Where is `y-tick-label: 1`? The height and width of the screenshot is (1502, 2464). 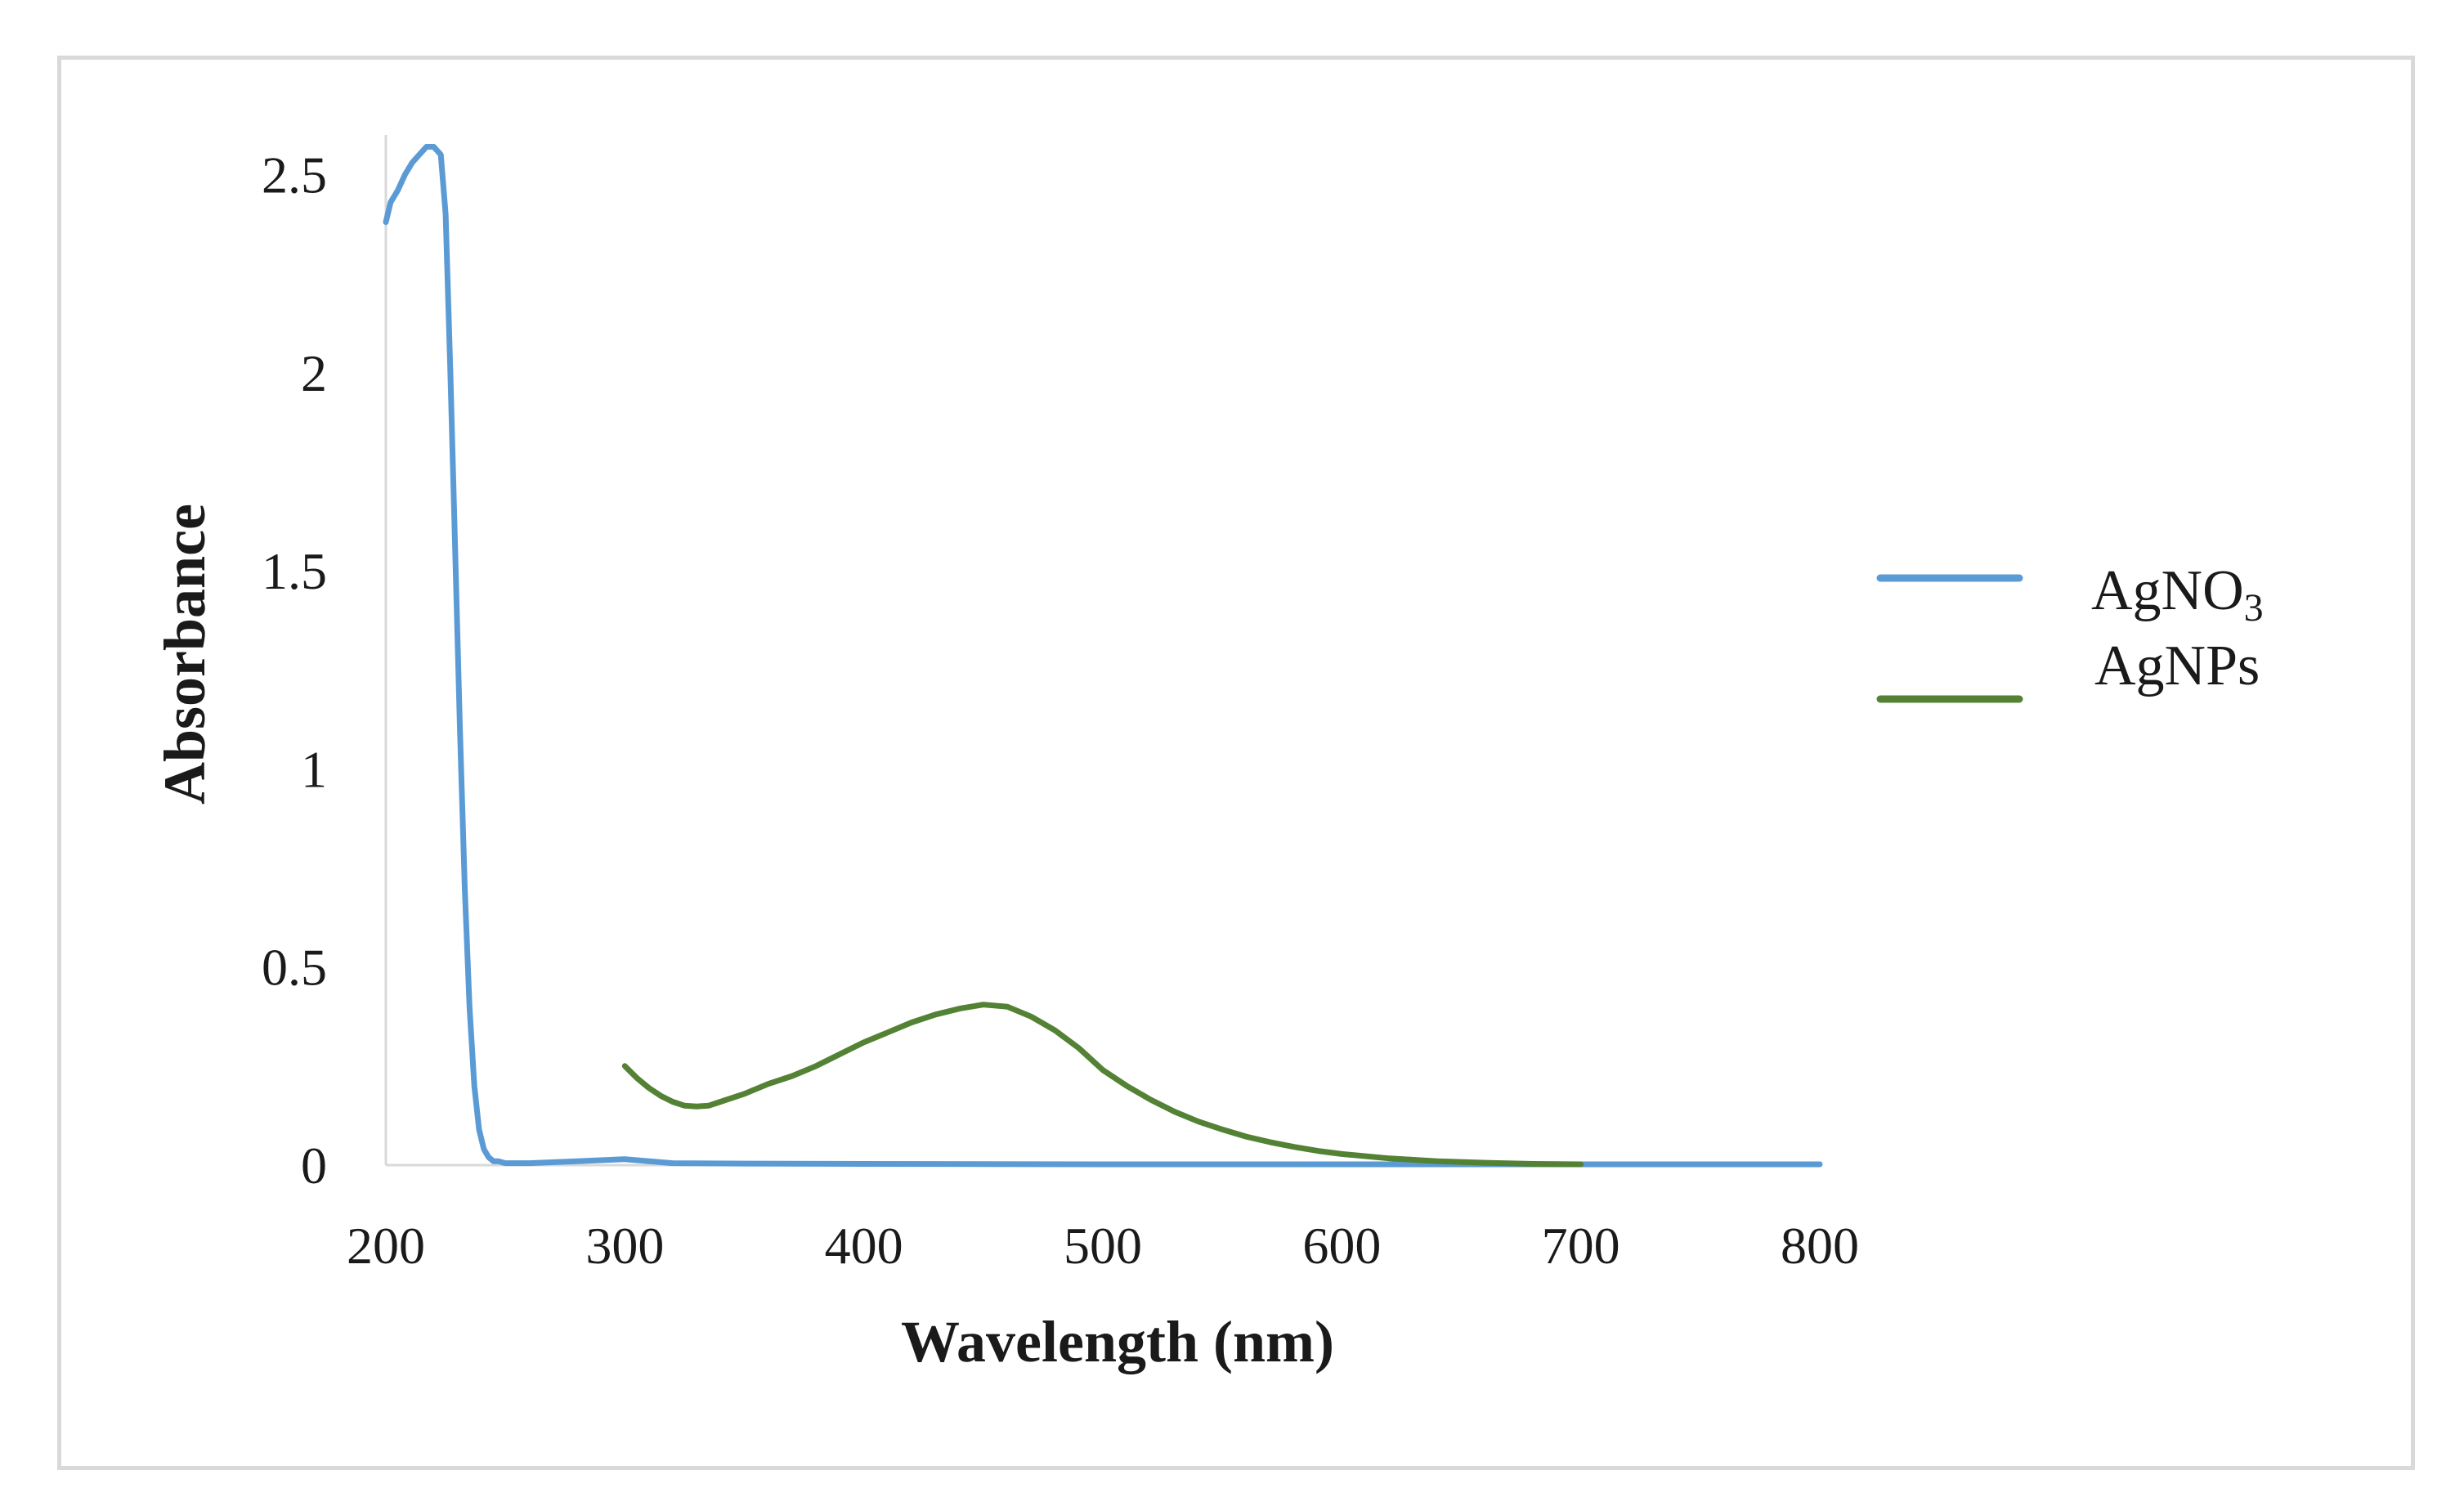
y-tick-label: 1 is located at coordinates (314, 769).